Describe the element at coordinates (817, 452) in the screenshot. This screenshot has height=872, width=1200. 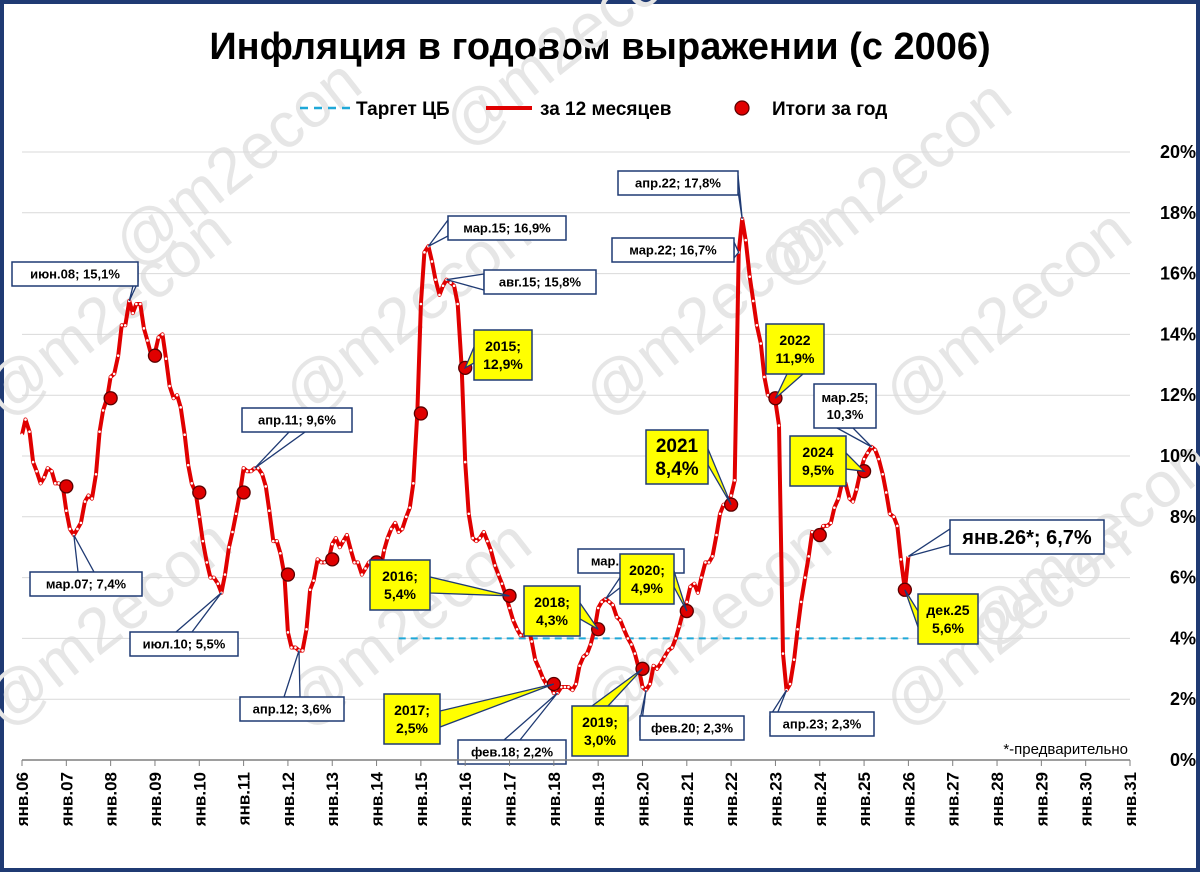
I see `annotation-label: 2024` at that location.